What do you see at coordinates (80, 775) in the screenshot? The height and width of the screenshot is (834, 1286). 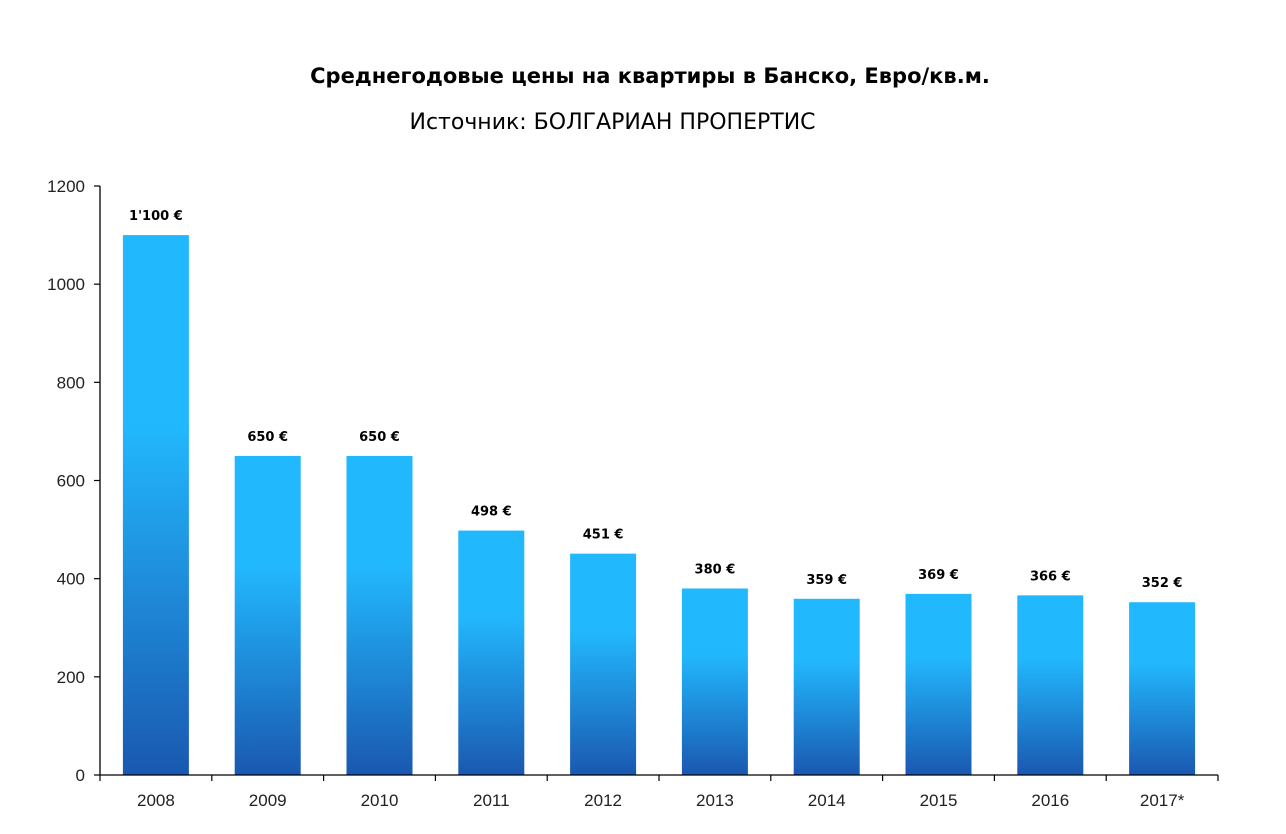 I see `y-tick-label: 0` at bounding box center [80, 775].